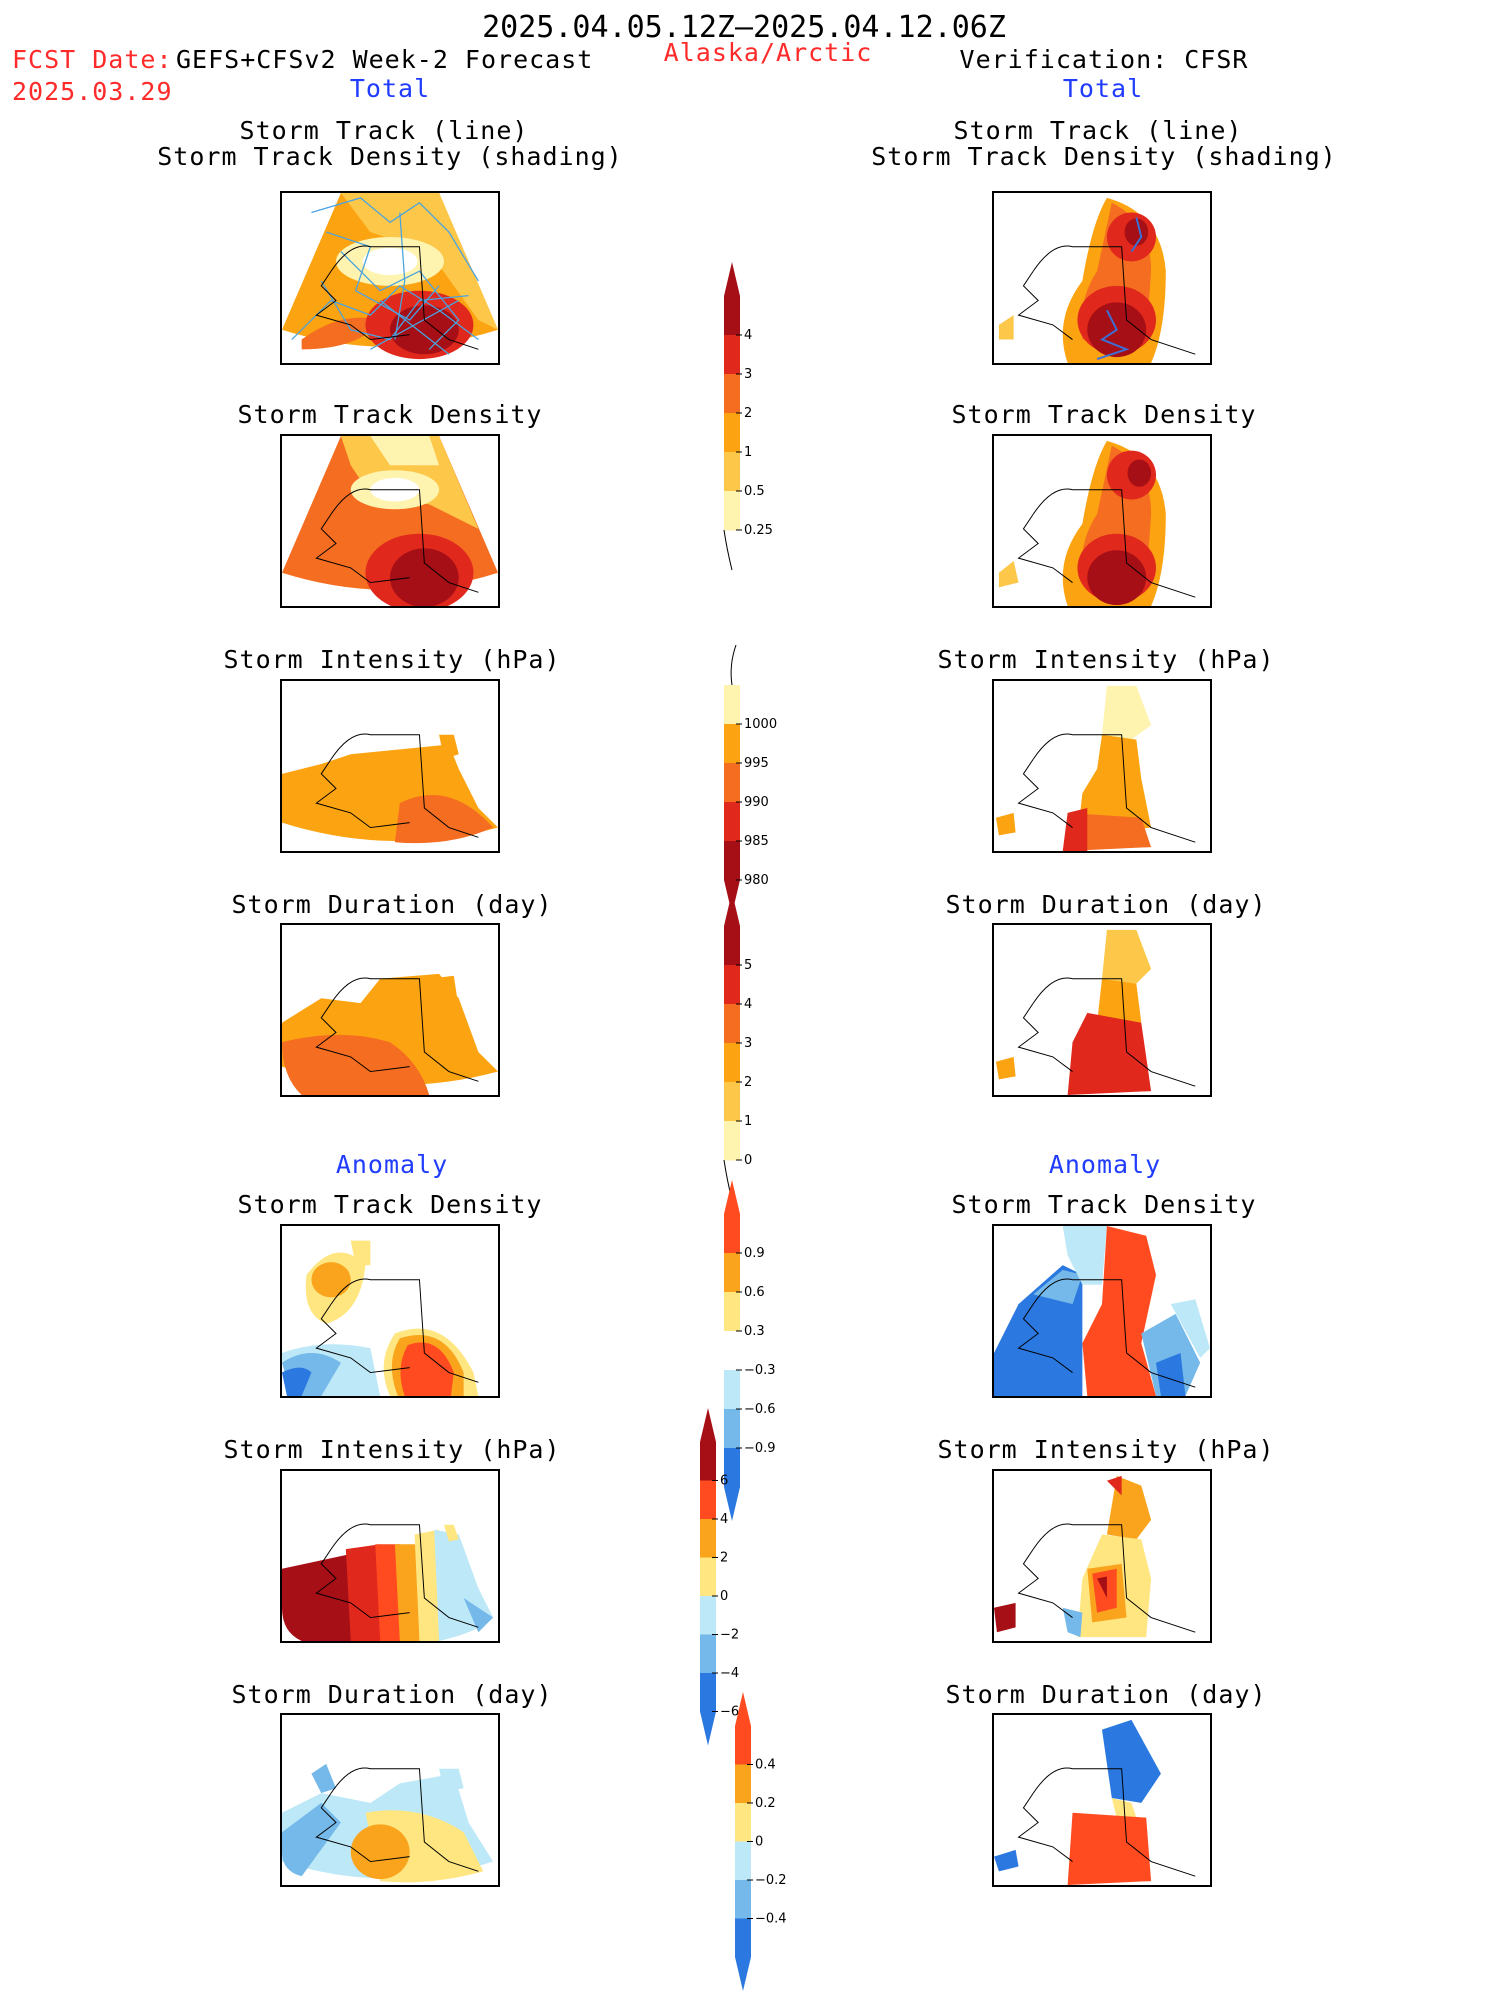 The height and width of the screenshot is (1991, 1487). What do you see at coordinates (748, 374) in the screenshot?
I see `colorbar-tick-label: 3` at bounding box center [748, 374].